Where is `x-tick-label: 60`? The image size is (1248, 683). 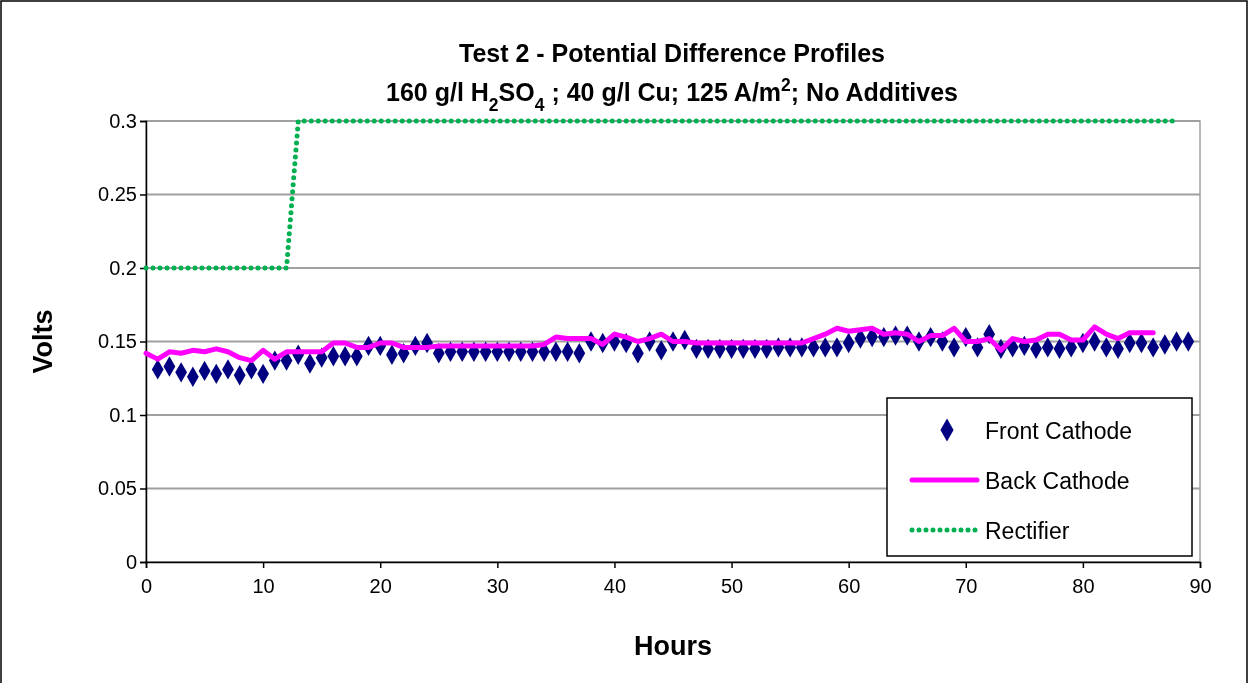 x-tick-label: 60 is located at coordinates (849, 586).